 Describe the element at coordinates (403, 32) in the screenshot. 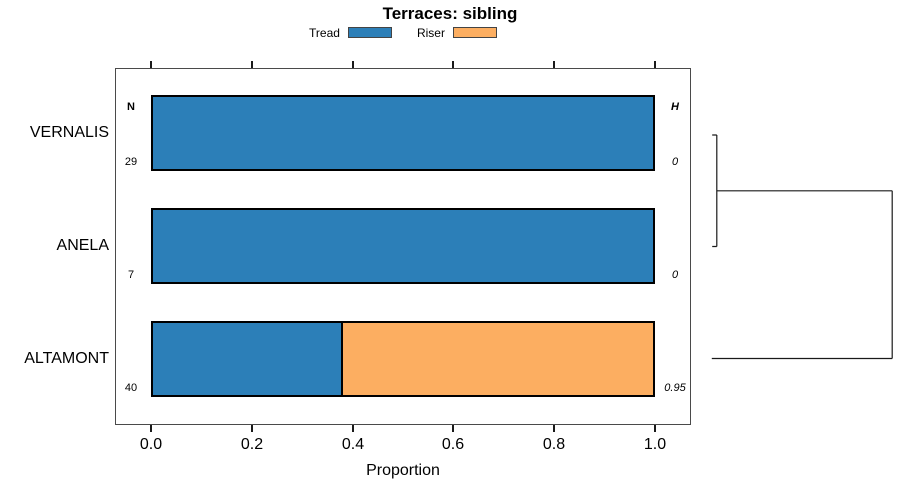

I see `legend: Tread Riser` at that location.